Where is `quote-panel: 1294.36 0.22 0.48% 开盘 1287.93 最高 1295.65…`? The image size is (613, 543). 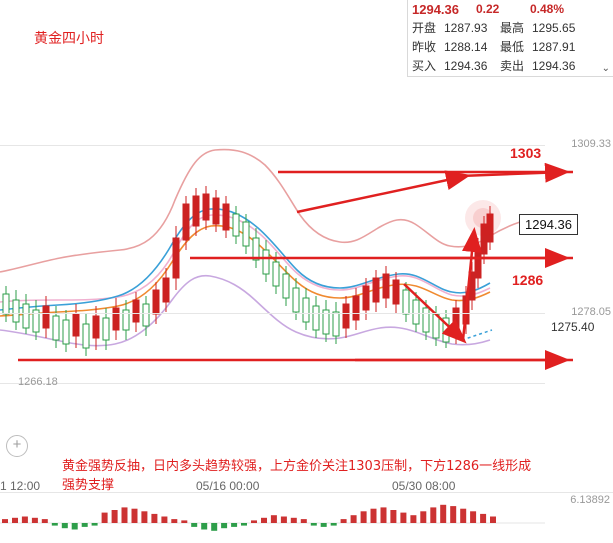
quote-panel: 1294.36 0.22 0.48% 开盘 1287.93 最高 1295.65… is located at coordinates (510, 38).